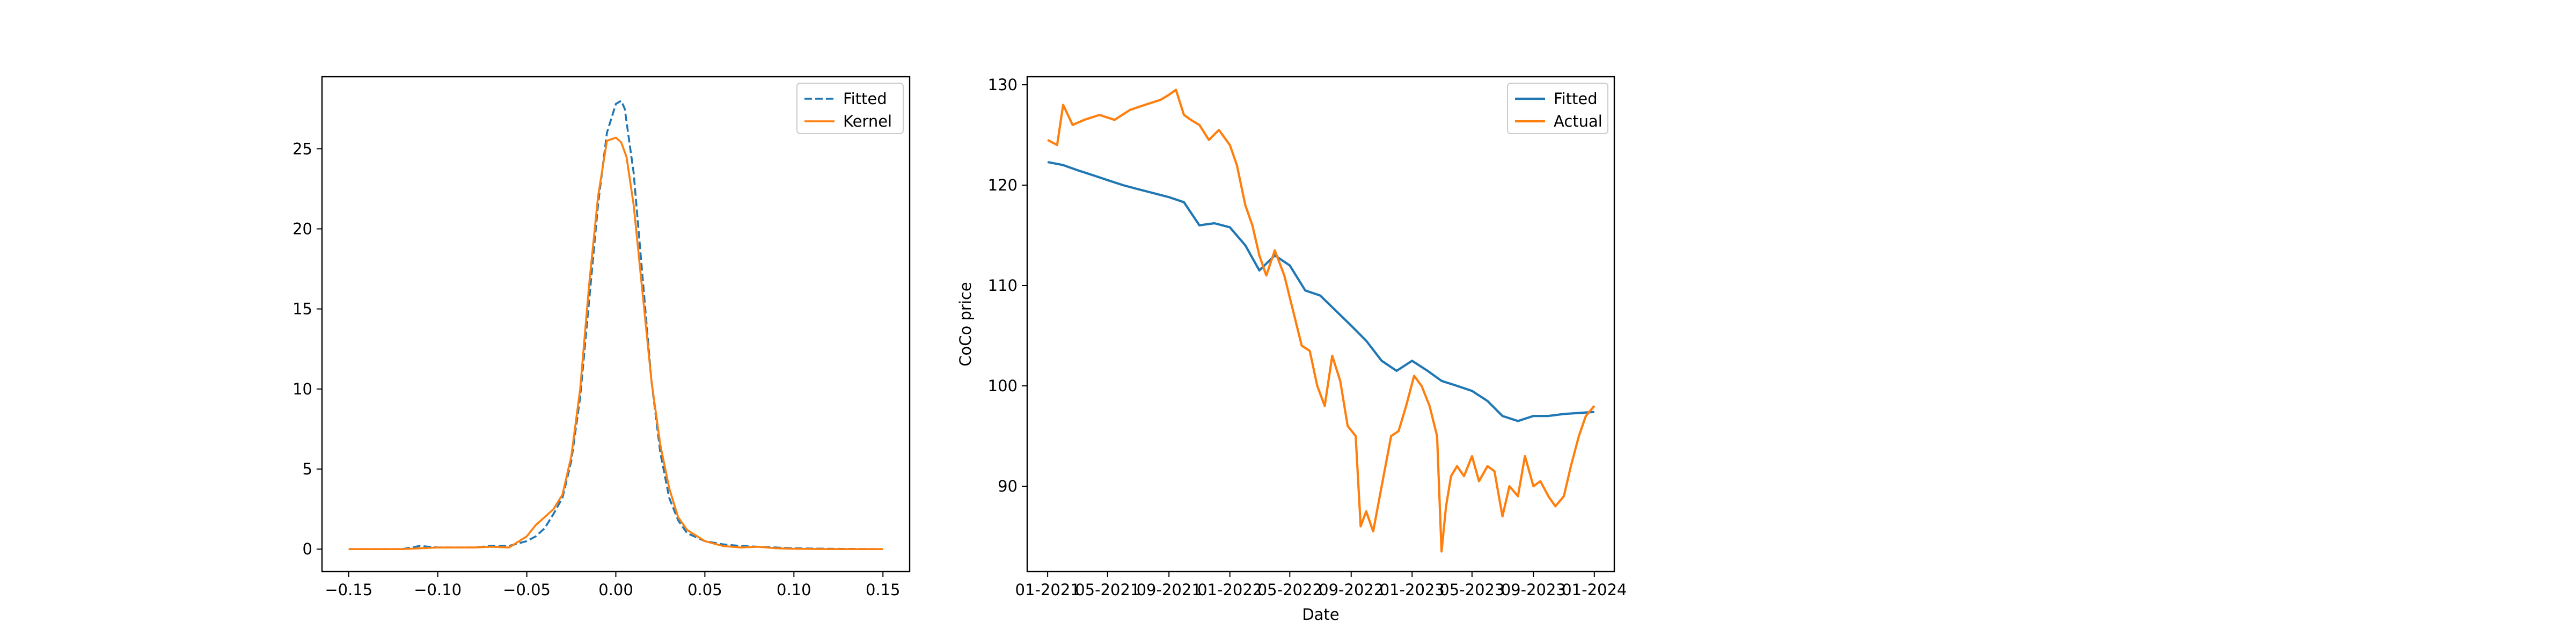  Describe the element at coordinates (883, 590) in the screenshot. I see `x-tick-label: 0.15` at that location.